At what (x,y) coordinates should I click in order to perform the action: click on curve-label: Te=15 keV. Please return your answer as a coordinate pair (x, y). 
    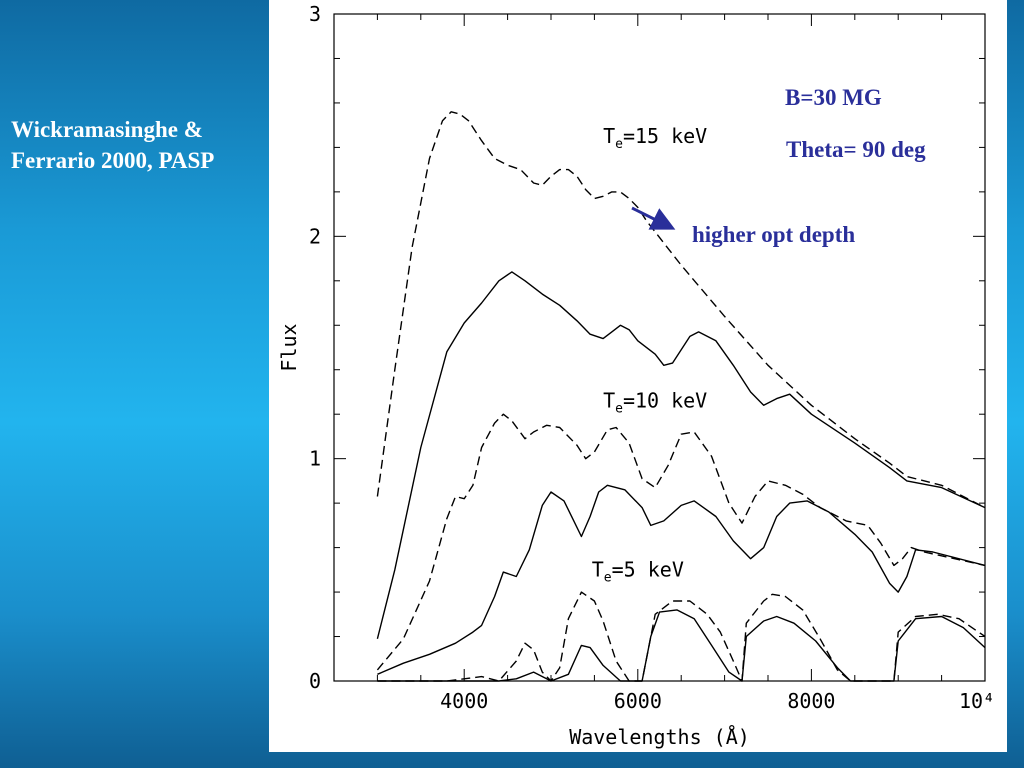
    Looking at the image, I should click on (655, 138).